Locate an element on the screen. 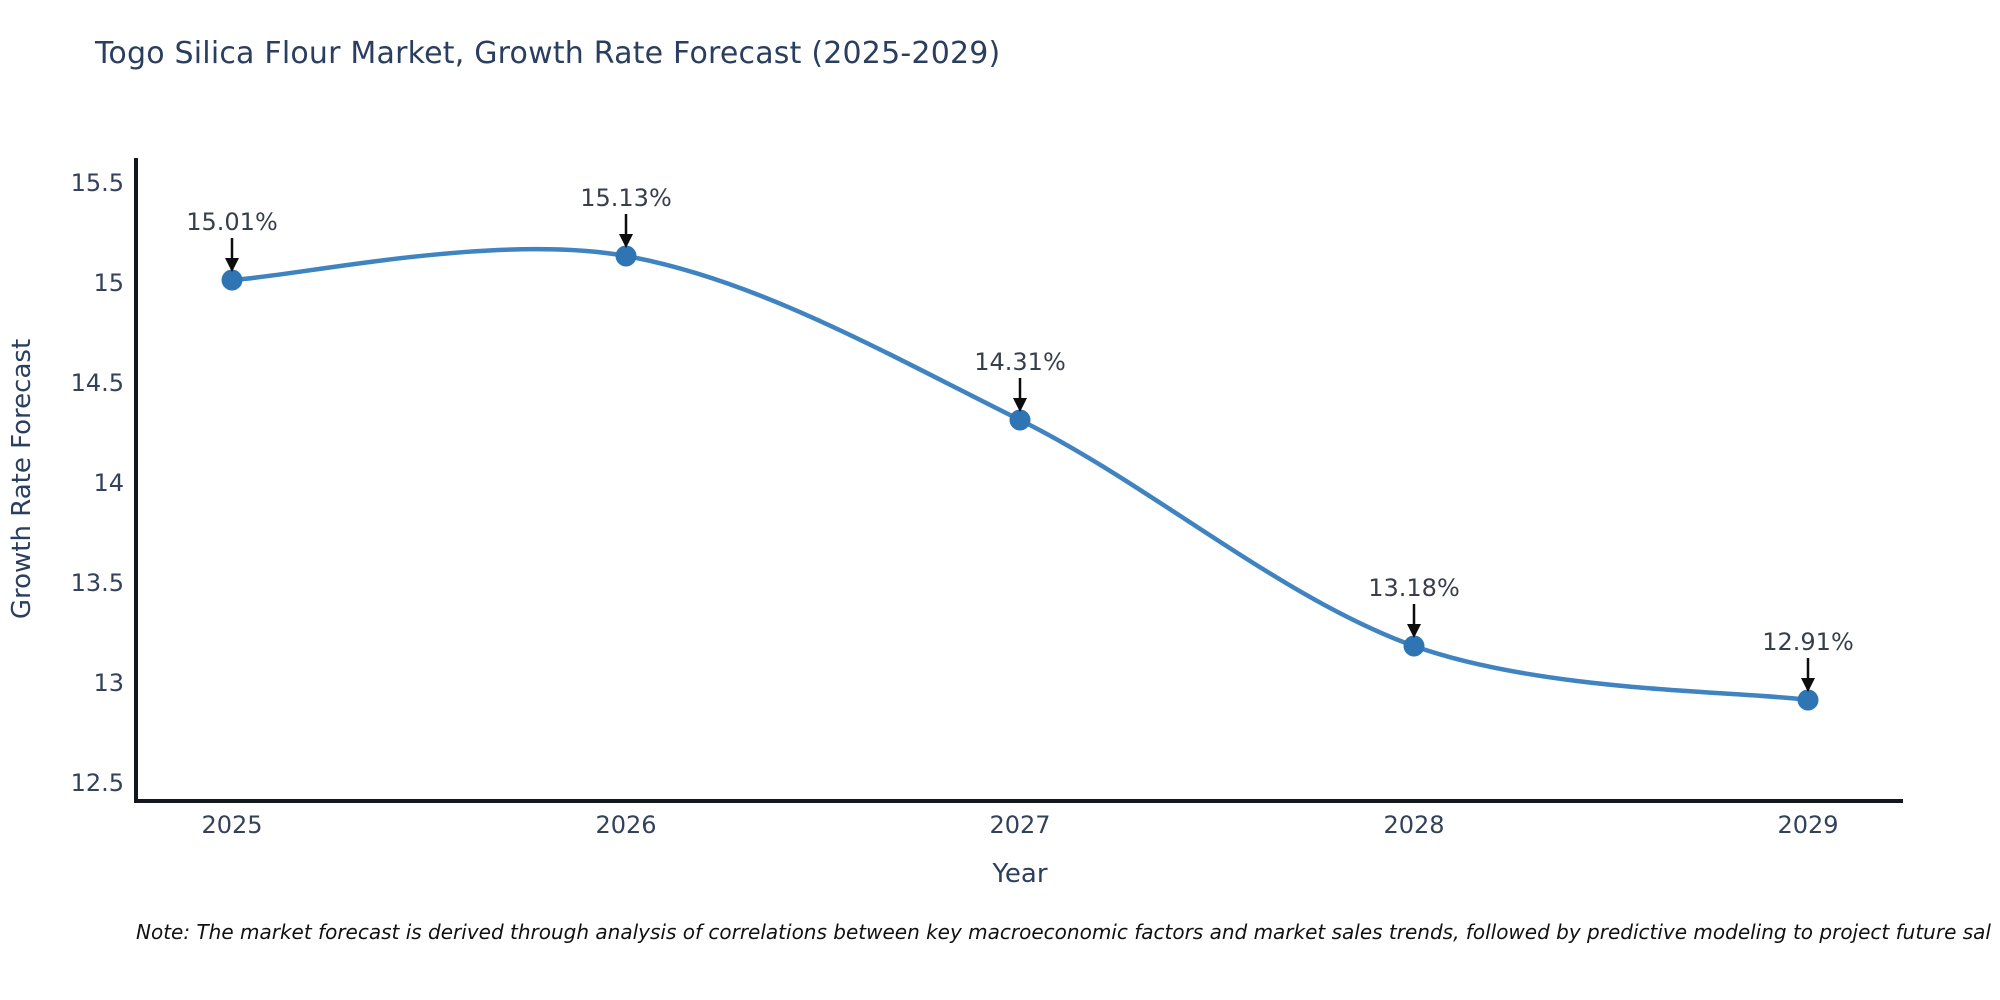  x-tick-label: 2027 is located at coordinates (1019, 825).